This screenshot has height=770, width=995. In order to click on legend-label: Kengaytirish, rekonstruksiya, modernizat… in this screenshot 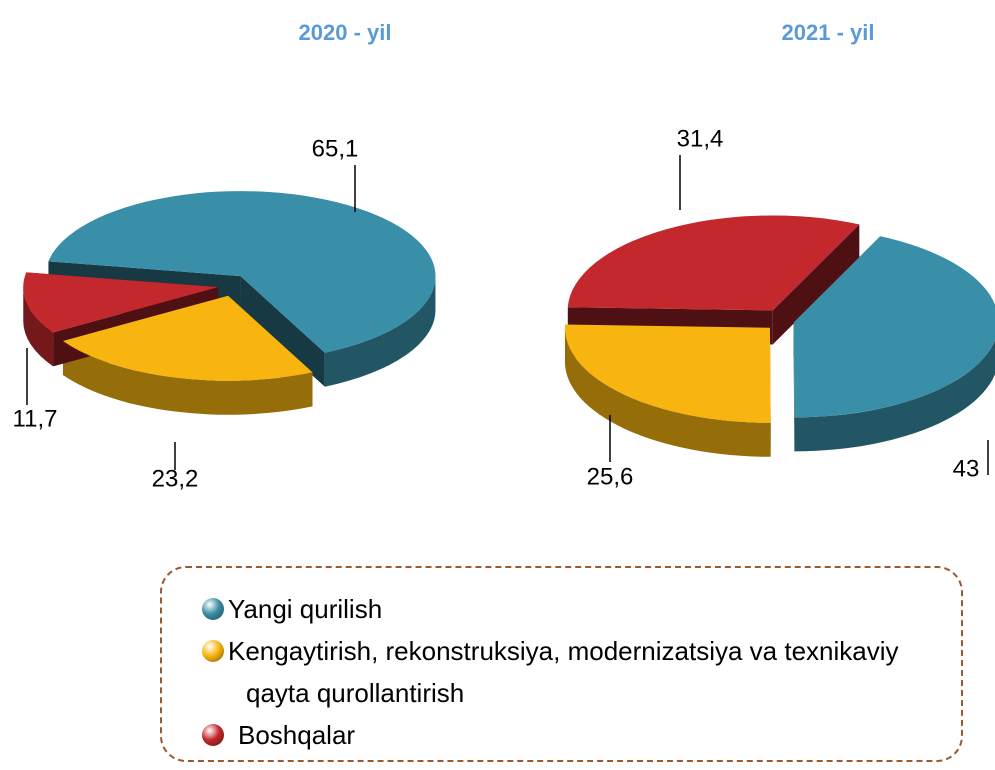, I will do `click(563, 672)`.